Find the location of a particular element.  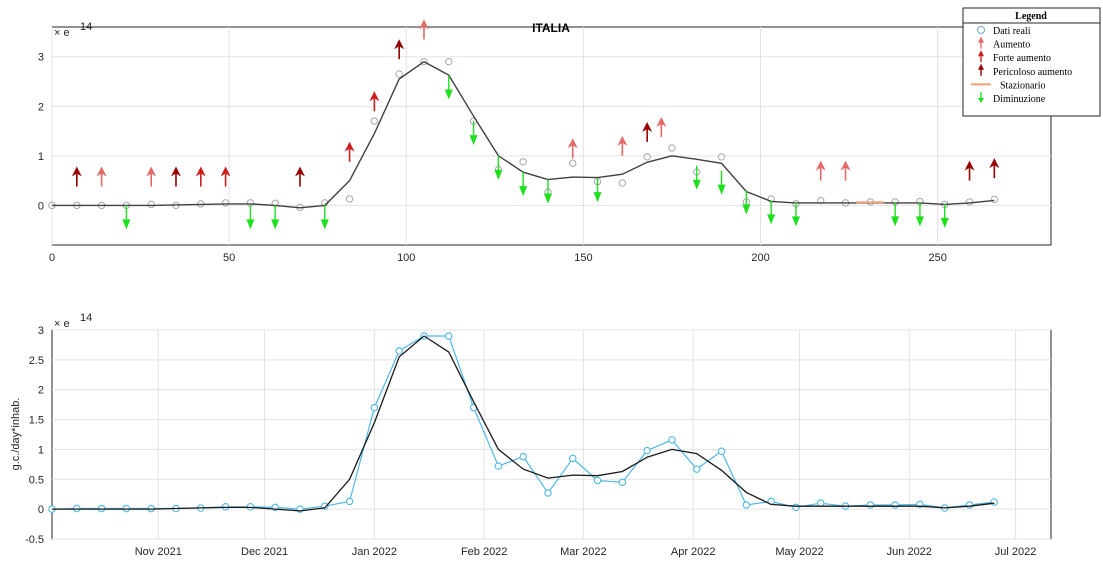

legend-entry: Aumento is located at coordinates (1004, 43).